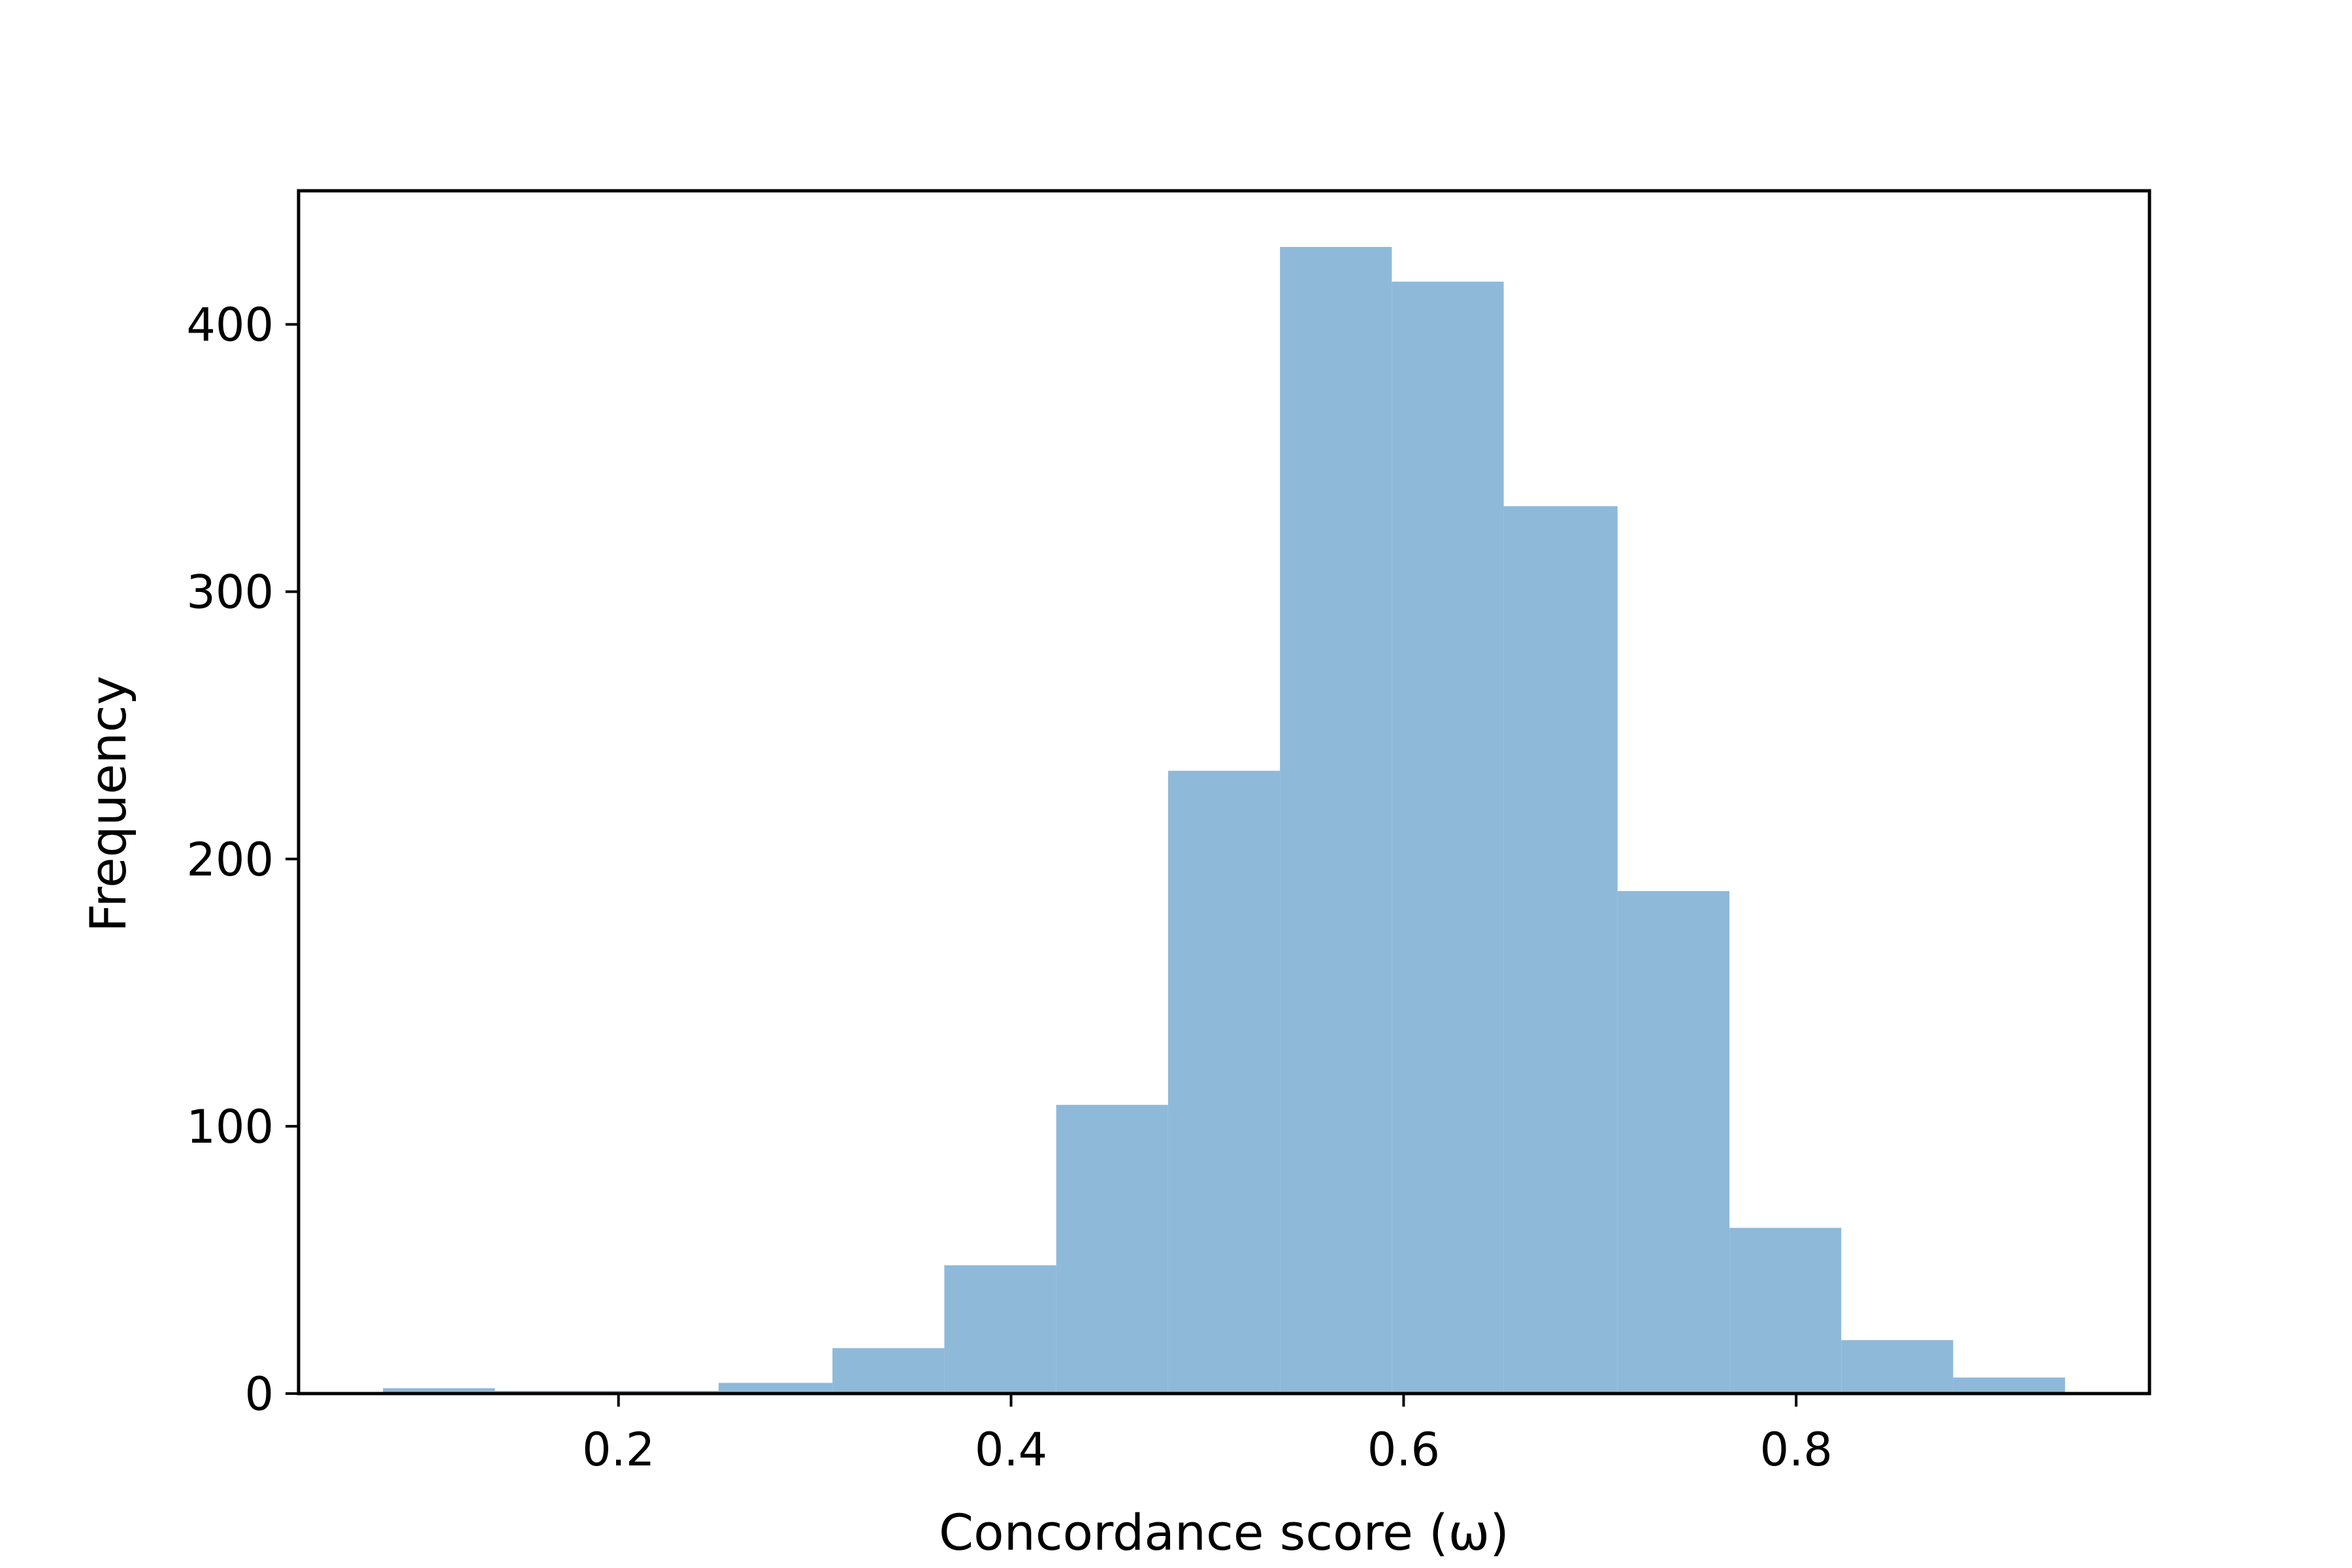 The image size is (2352, 1568). I want to click on x-axis-ticks: 0.2 0.4 0.6 0.8, so click(1207, 1435).